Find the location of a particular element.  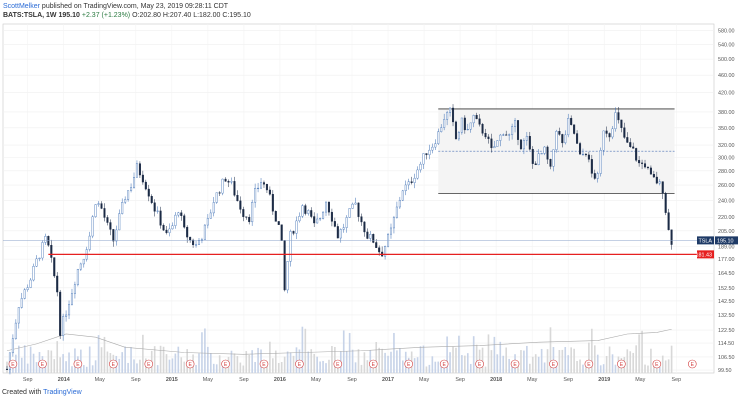

price-tick-label: 177.00 is located at coordinates (726, 260).